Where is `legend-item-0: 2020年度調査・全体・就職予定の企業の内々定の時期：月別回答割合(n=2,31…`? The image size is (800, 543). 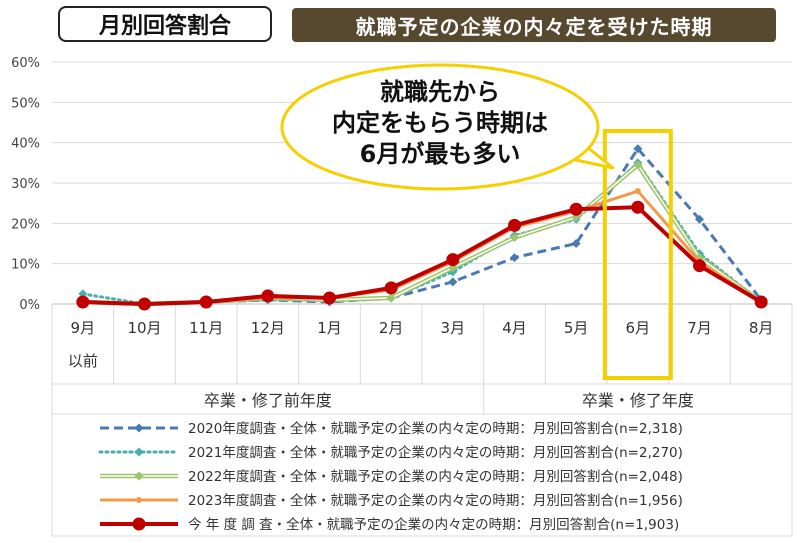 legend-item-0: 2020年度調査・全体・就職予定の企業の内々定の時期：月別回答割合(n=2,31… is located at coordinates (391, 428).